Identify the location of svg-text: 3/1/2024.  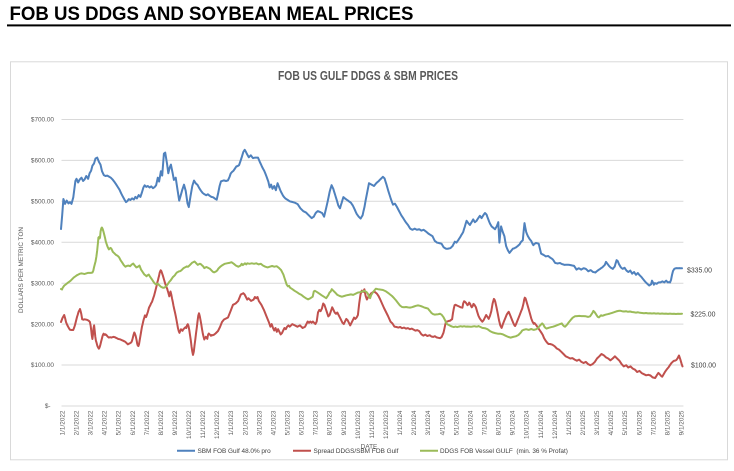
(428, 422).